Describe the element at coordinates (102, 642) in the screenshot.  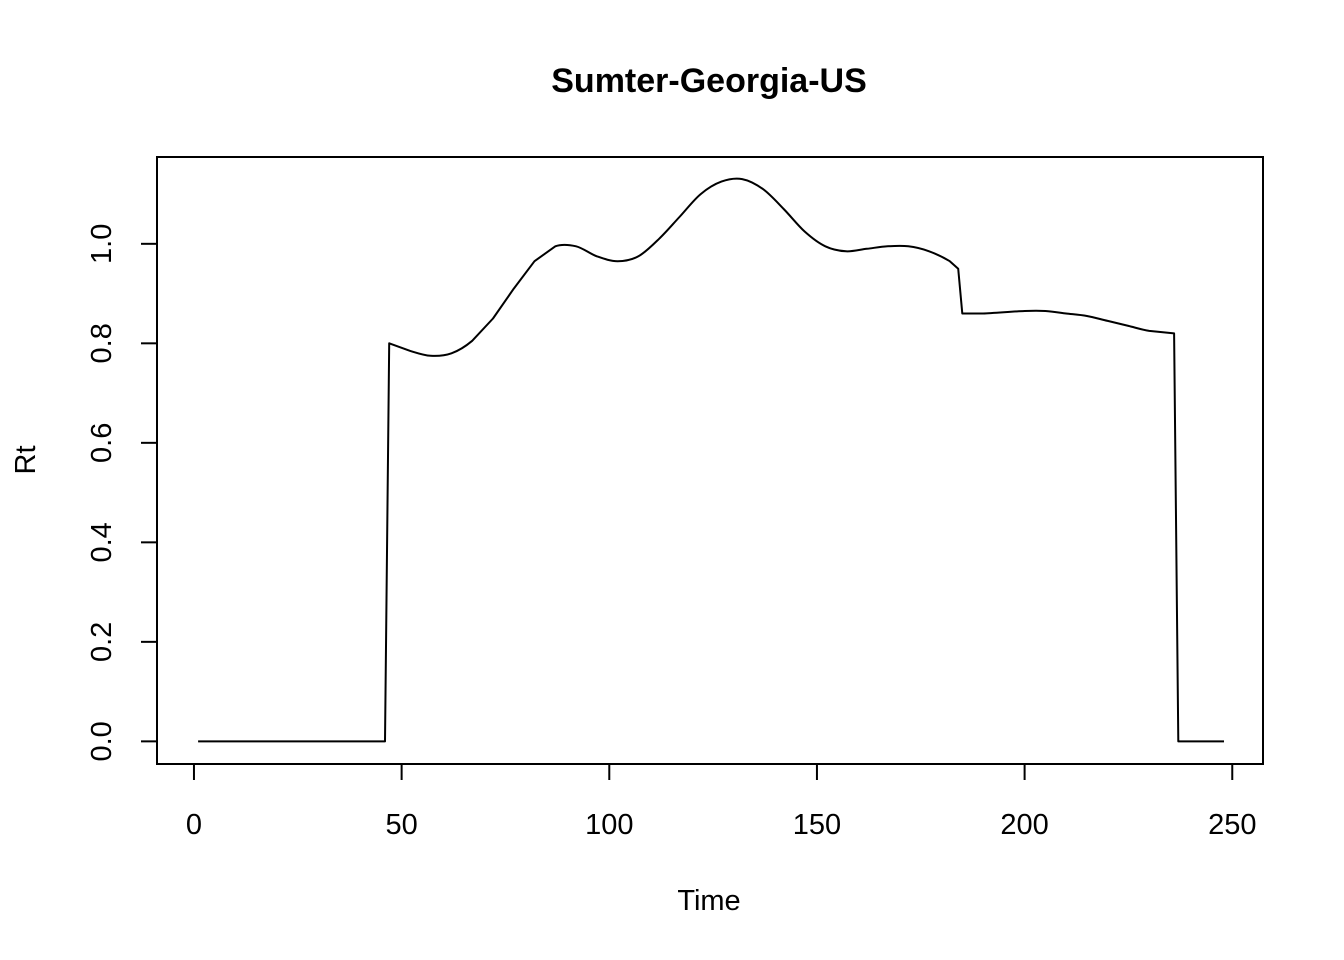
I see `y-tick-label: 0.2` at that location.